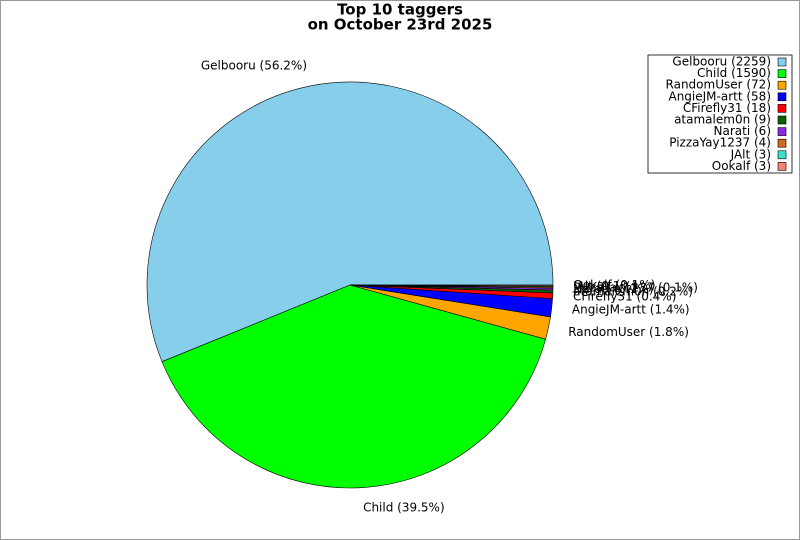 This screenshot has width=800, height=540. I want to click on legend-label: Ookalf (3), so click(741, 166).